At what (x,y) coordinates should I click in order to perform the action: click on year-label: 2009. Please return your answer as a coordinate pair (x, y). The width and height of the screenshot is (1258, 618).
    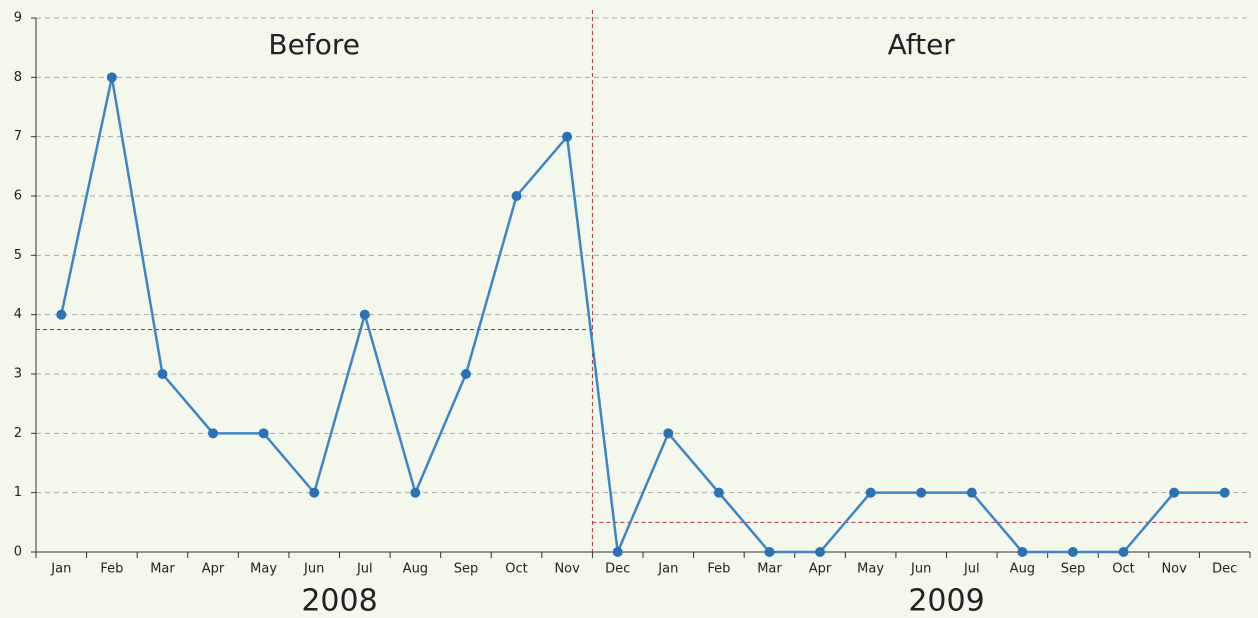
    Looking at the image, I should click on (946, 601).